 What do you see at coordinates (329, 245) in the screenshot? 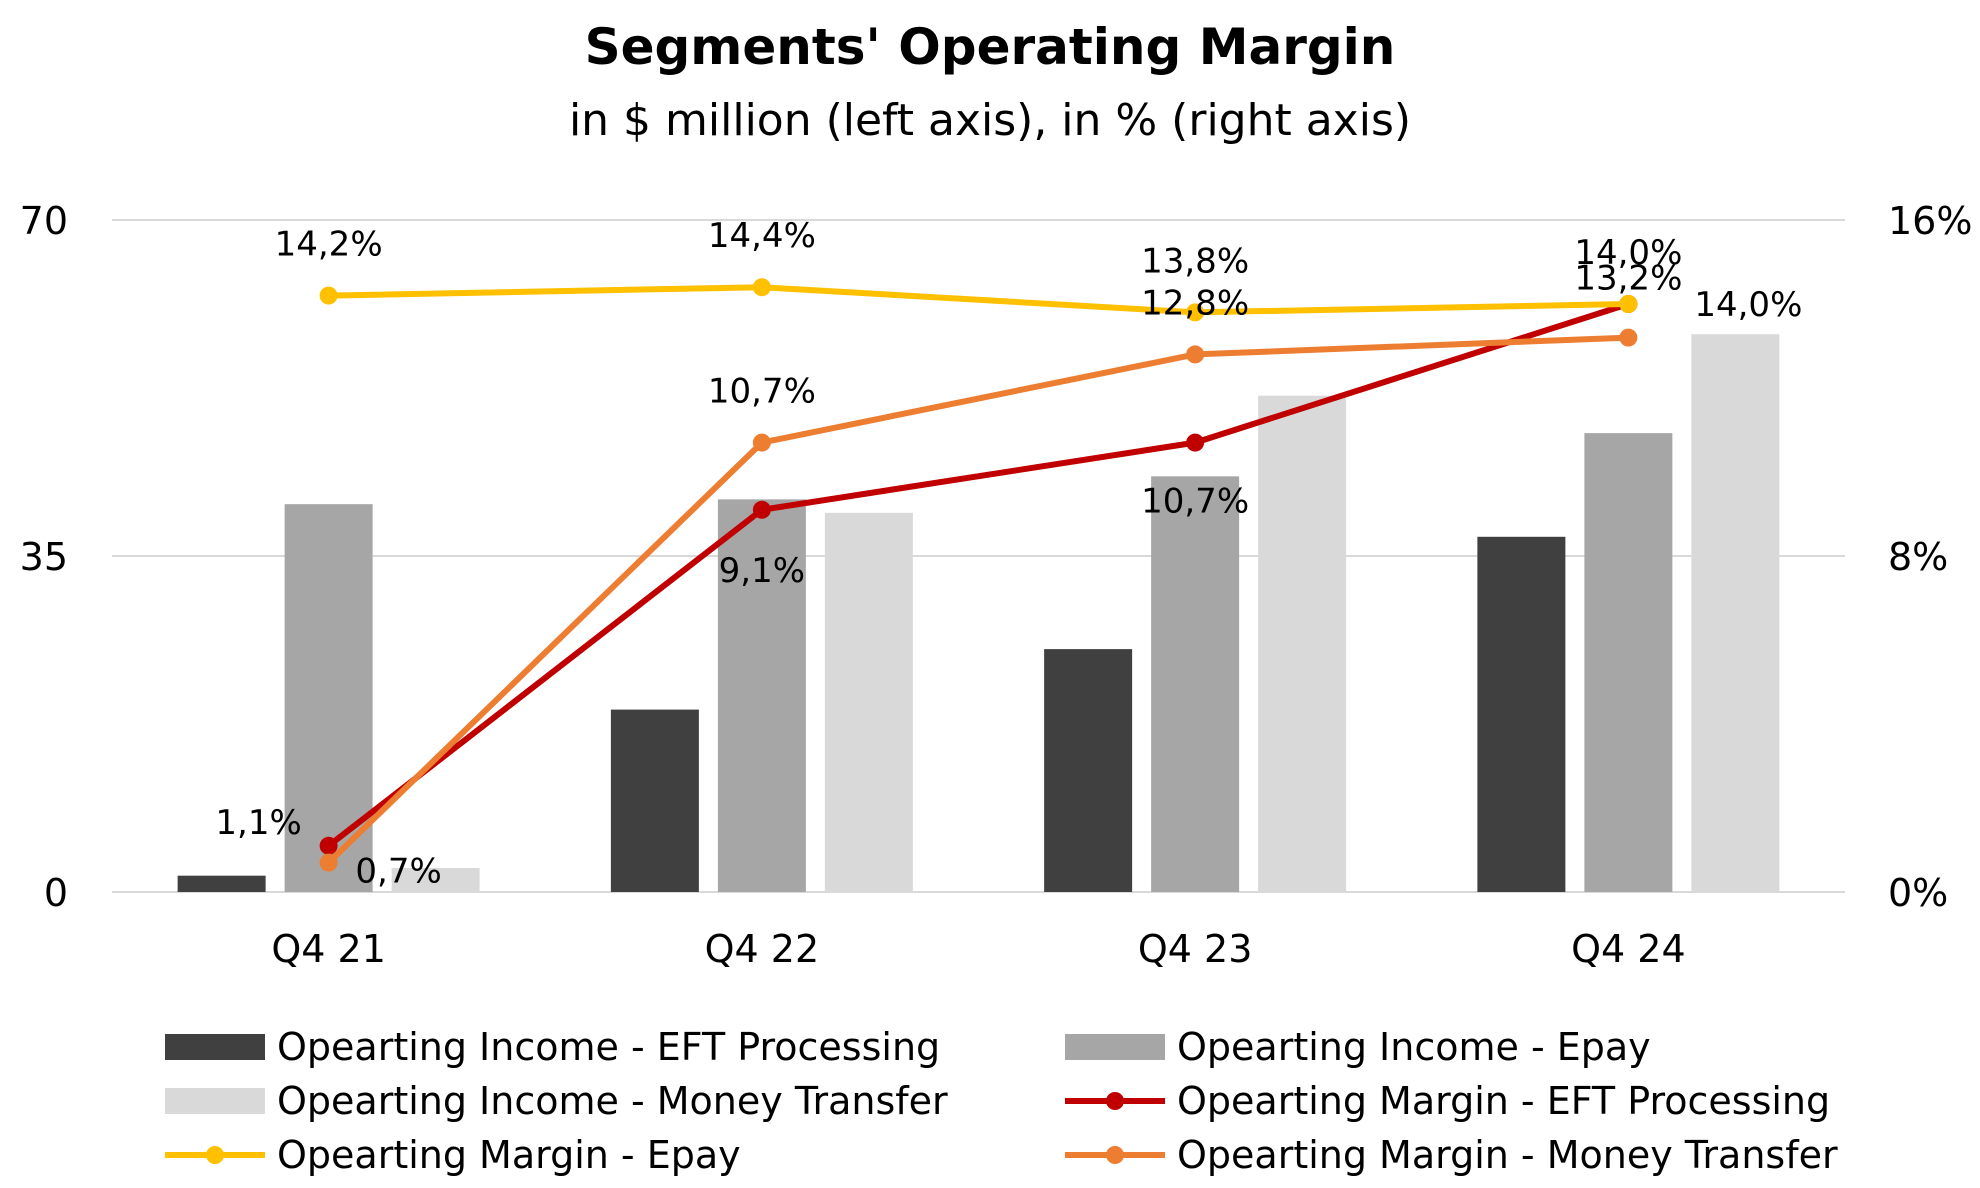
I see `data-label: 14,2%` at bounding box center [329, 245].